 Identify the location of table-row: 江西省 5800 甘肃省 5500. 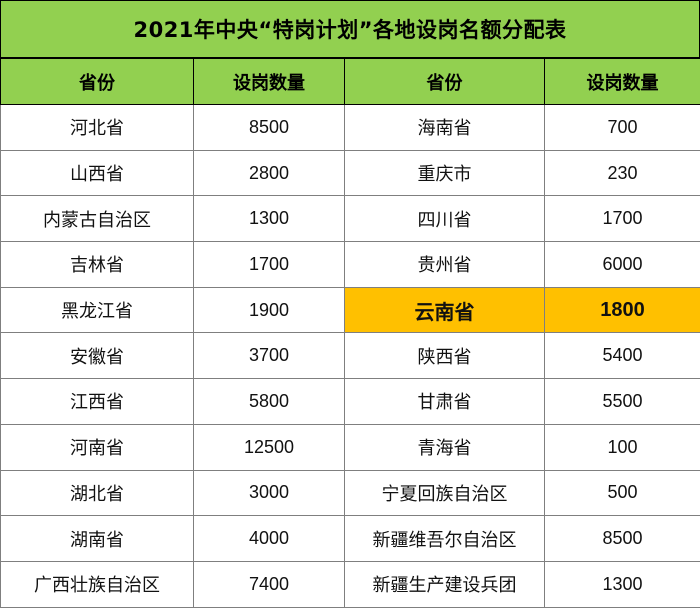
(350, 402).